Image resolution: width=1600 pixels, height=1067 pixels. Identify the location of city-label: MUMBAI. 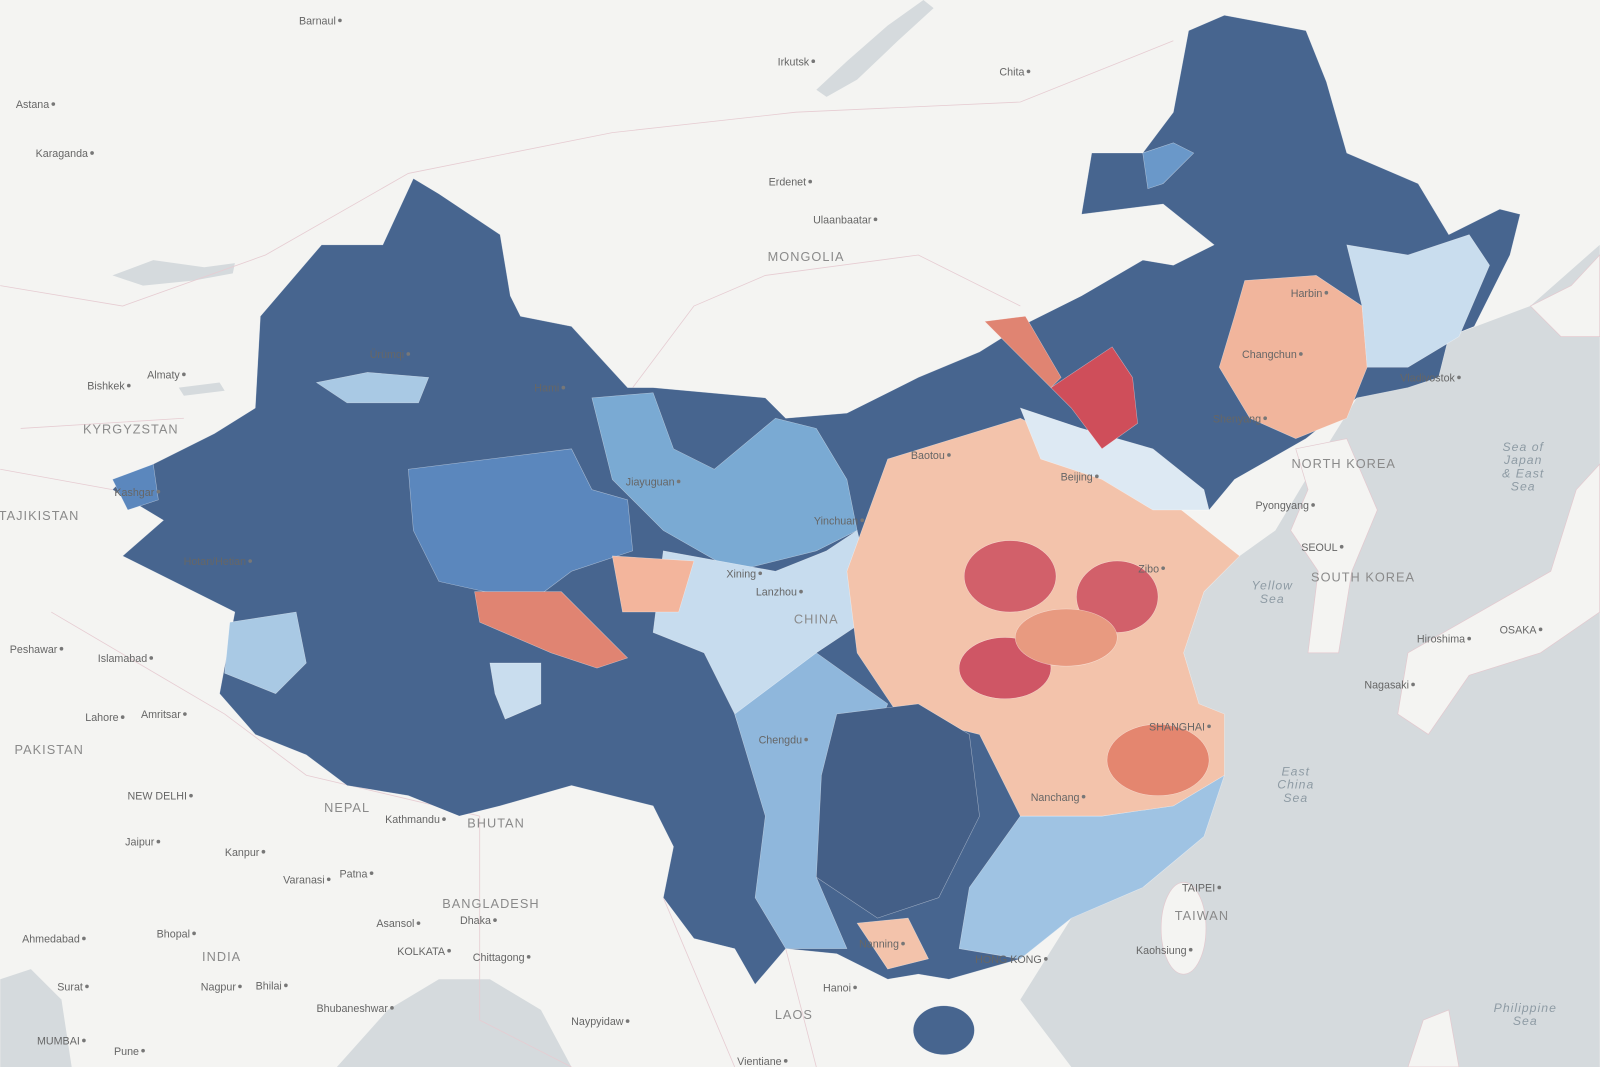
(58, 1042).